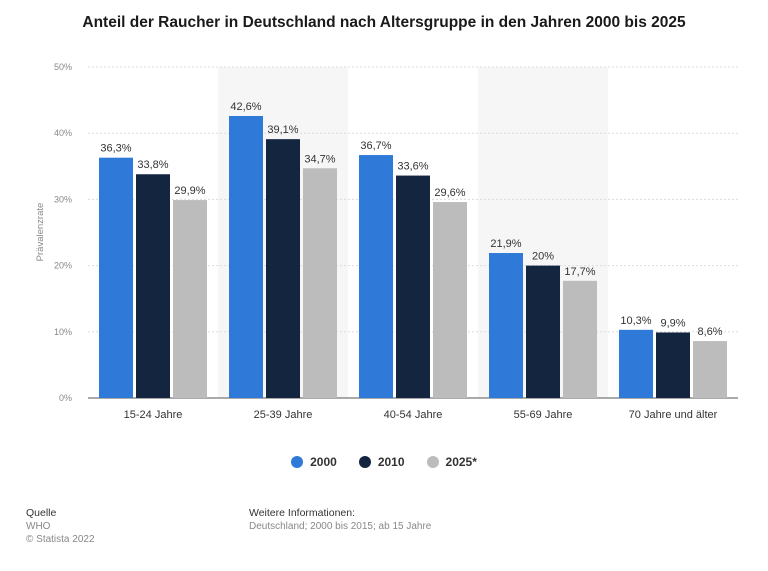 Image resolution: width=768 pixels, height=571 pixels. What do you see at coordinates (412, 167) in the screenshot?
I see `data-label: 33,6%` at bounding box center [412, 167].